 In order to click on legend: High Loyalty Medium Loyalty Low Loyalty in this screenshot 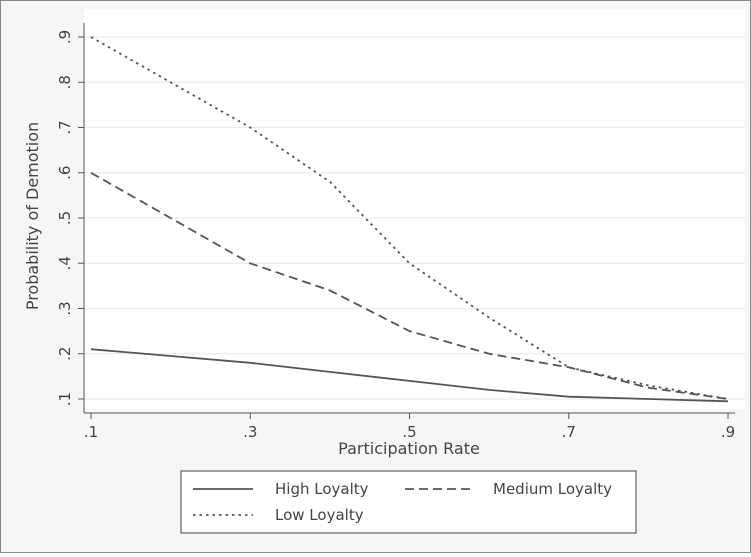, I will do `click(408, 502)`.